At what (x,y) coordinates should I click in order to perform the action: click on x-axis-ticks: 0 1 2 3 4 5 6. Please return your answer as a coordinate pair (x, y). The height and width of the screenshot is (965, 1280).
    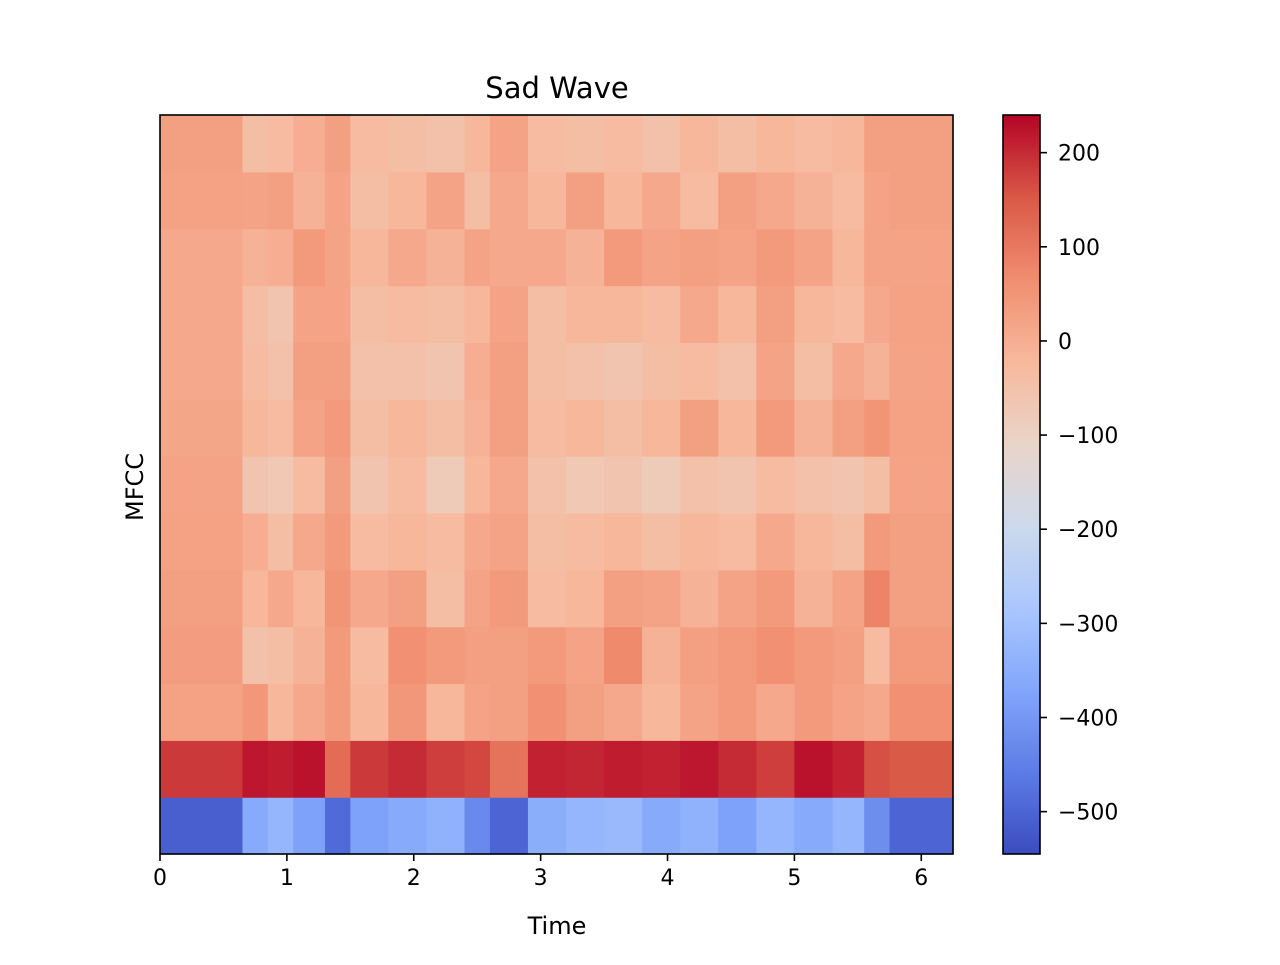
    Looking at the image, I should click on (540, 872).